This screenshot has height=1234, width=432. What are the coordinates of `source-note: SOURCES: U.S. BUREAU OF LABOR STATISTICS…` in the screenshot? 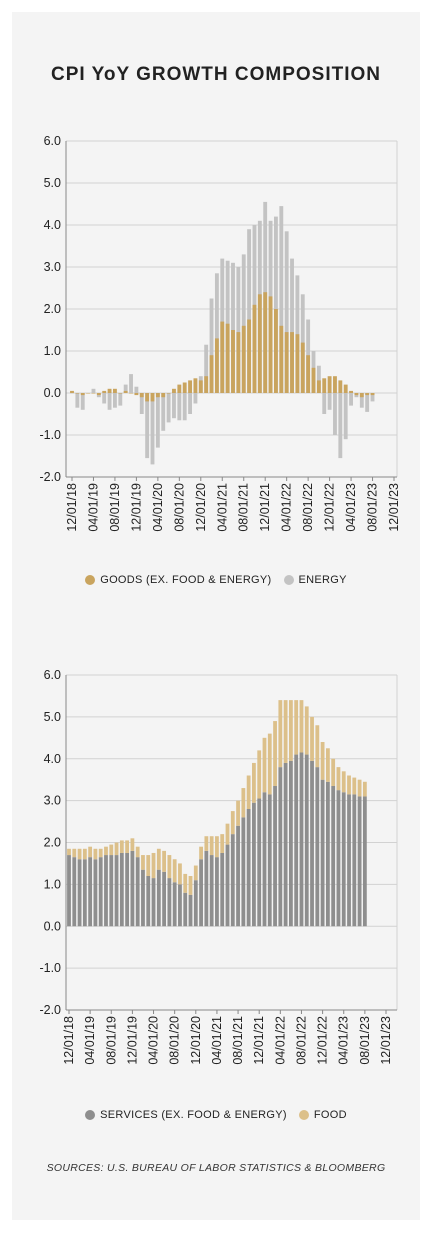 It's located at (216, 1168).